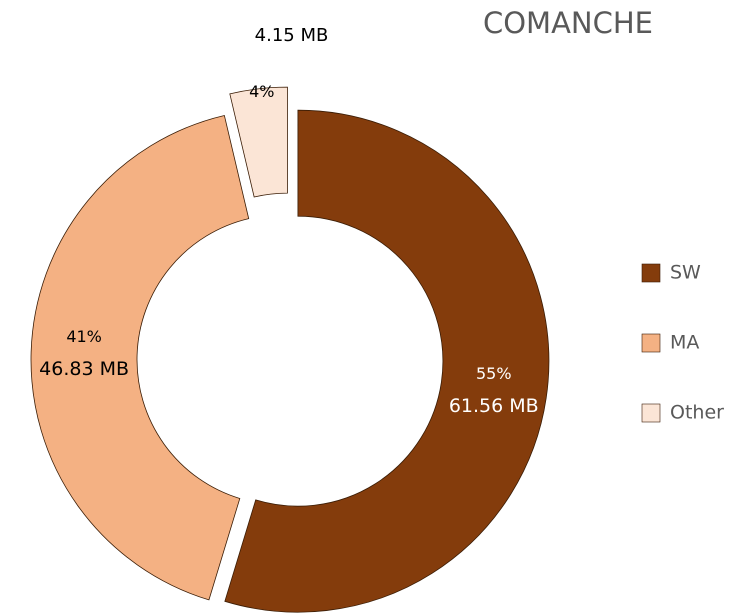 The height and width of the screenshot is (615, 754). I want to click on legend-label: MA, so click(684, 343).